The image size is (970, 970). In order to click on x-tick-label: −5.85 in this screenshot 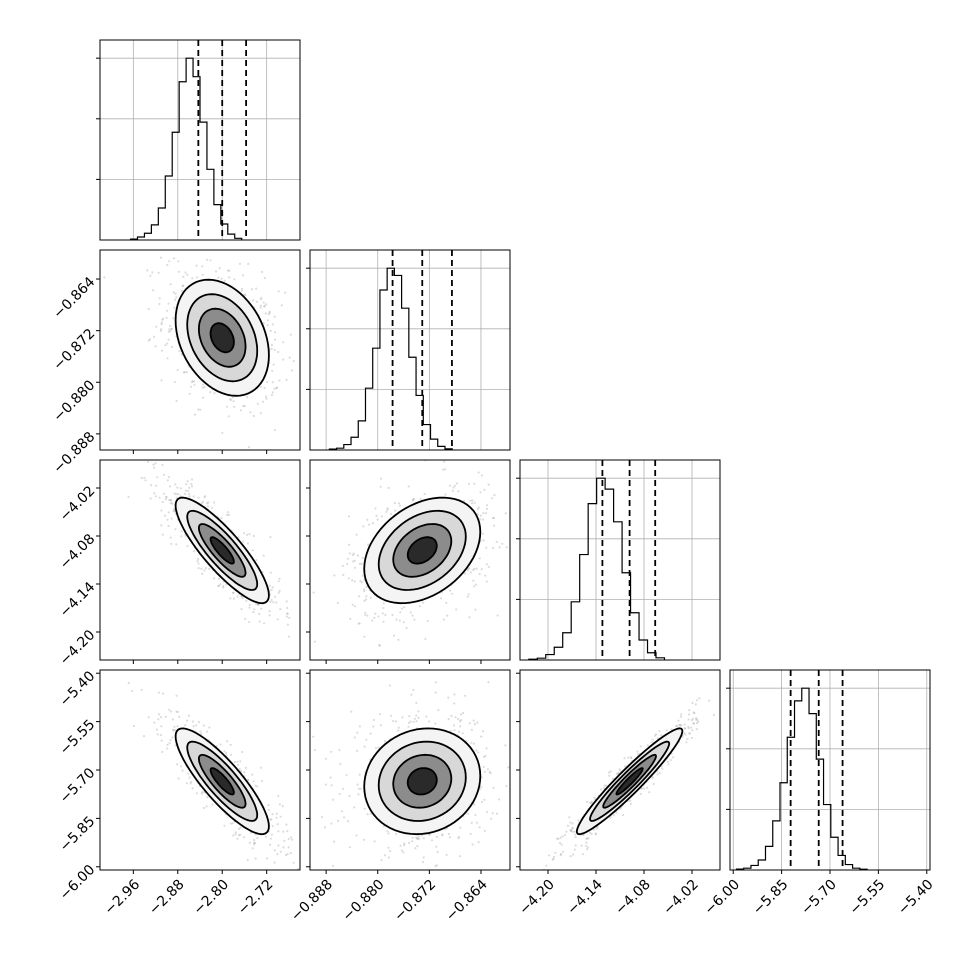, I will do `click(771, 898)`.